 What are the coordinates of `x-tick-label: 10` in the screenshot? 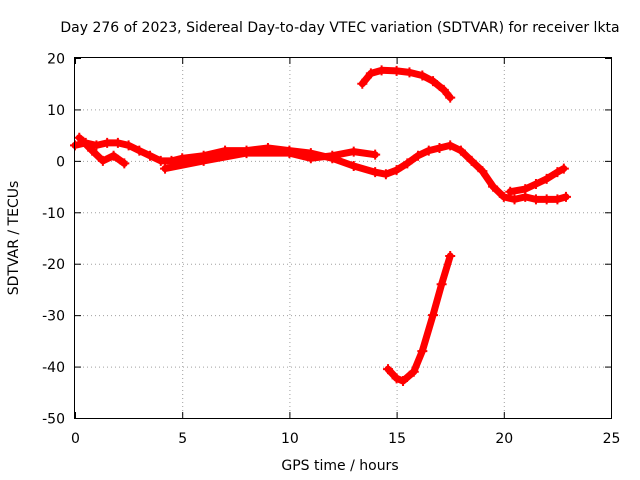 It's located at (290, 439).